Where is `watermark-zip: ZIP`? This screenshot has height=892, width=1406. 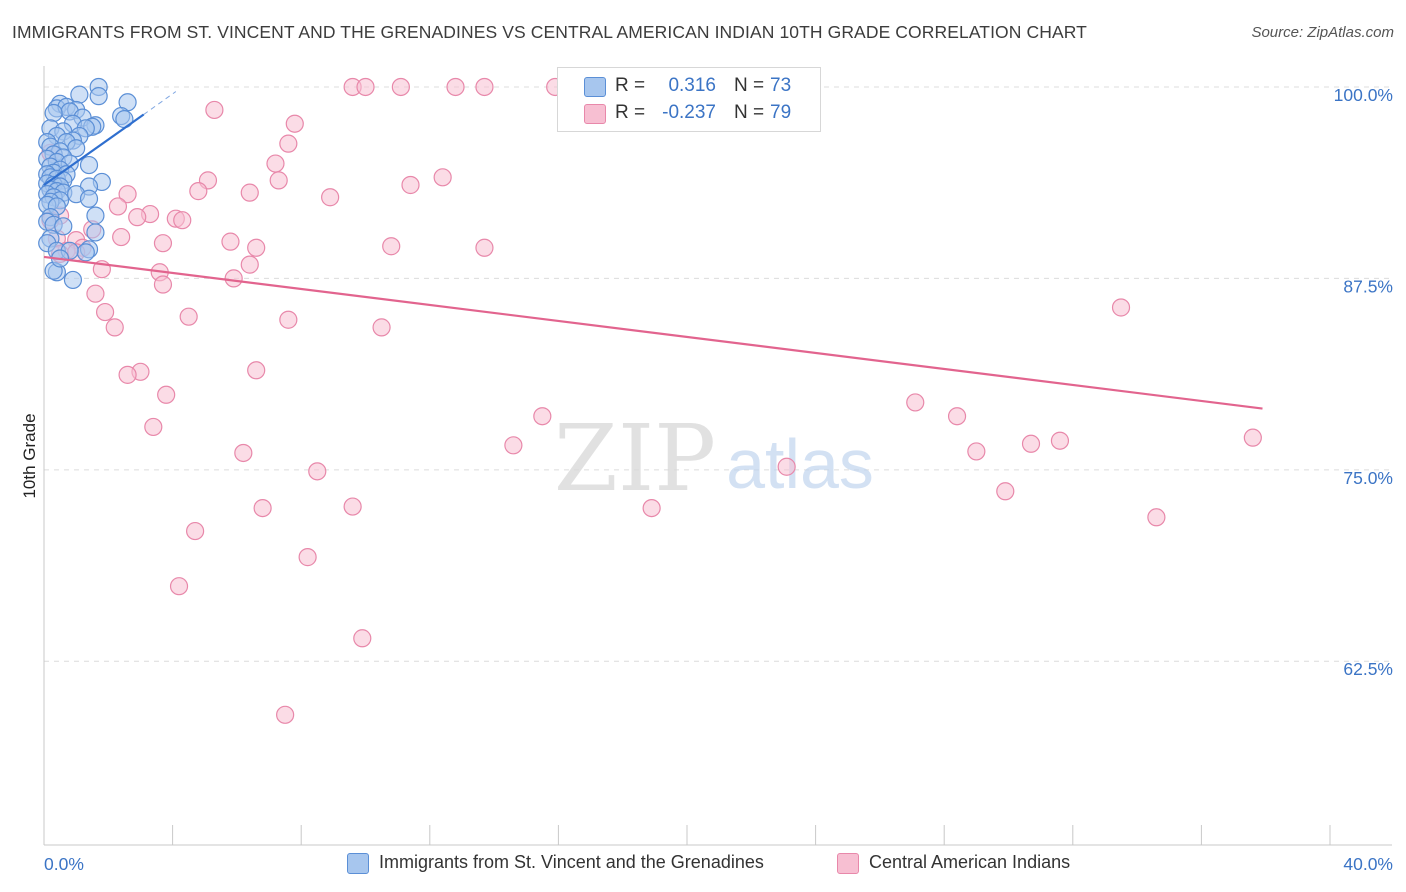
watermark-zip: ZIP is located at coordinates (635, 458).